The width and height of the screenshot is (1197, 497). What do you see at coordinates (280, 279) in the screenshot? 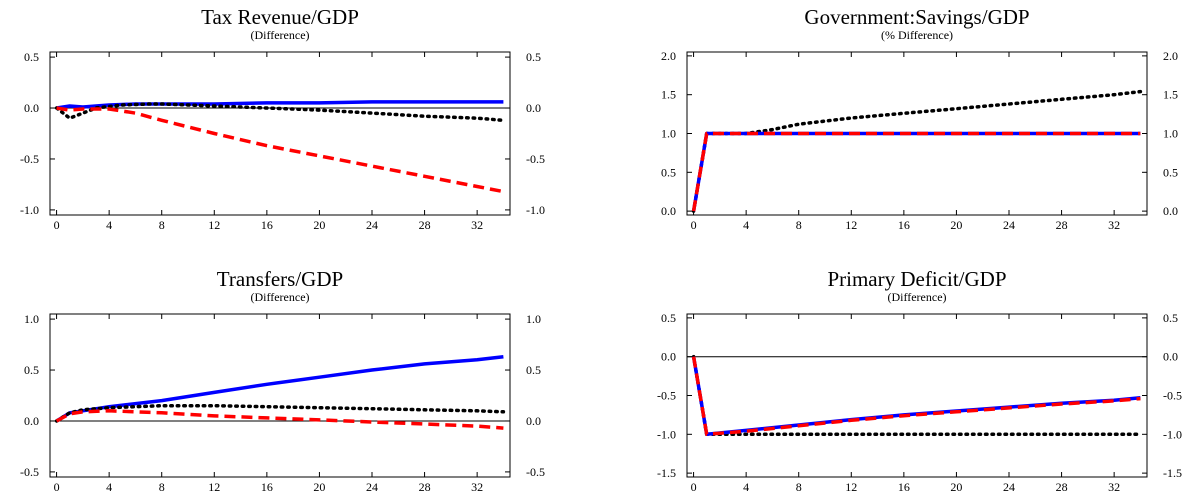
I see `chart-title: Transfers/GDP` at bounding box center [280, 279].